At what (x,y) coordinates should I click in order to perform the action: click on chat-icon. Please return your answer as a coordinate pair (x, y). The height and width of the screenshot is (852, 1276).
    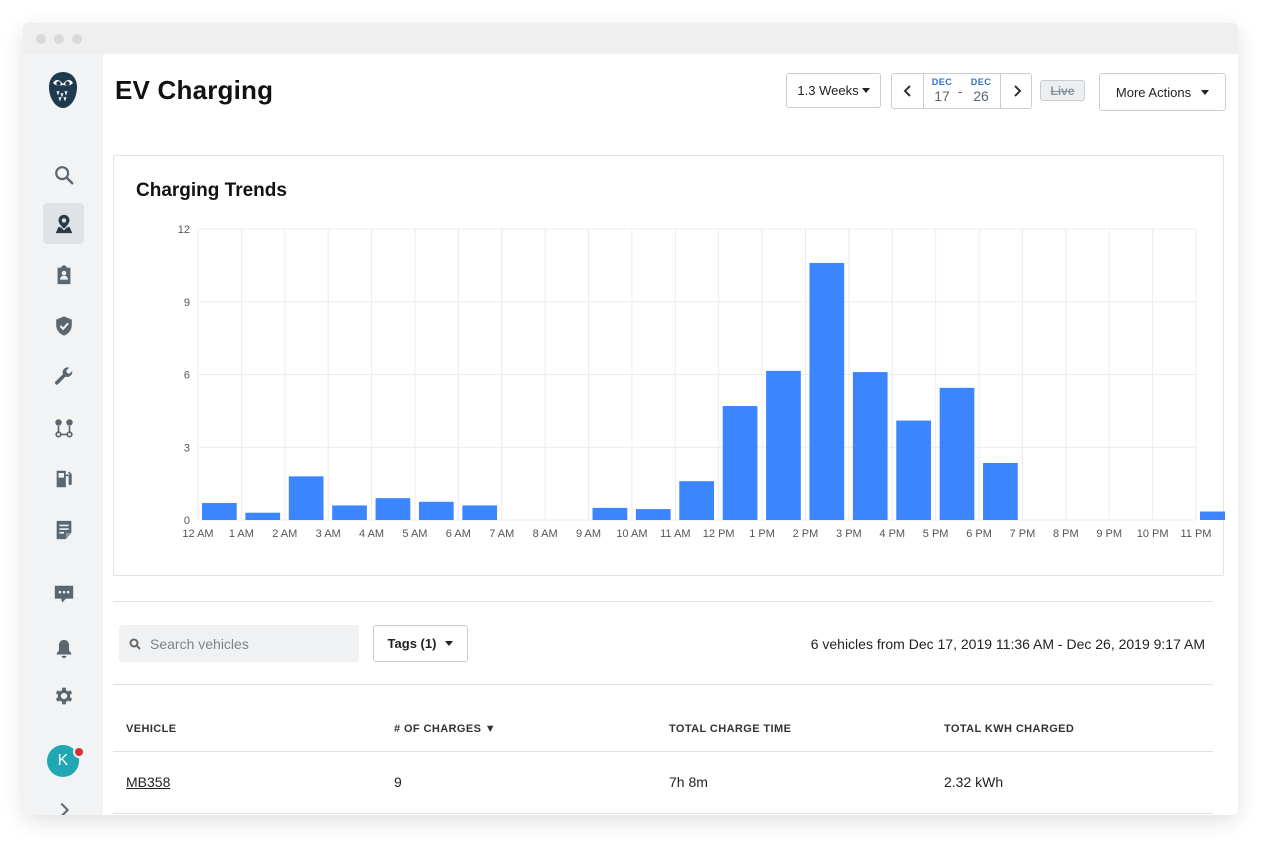
    Looking at the image, I should click on (63, 594).